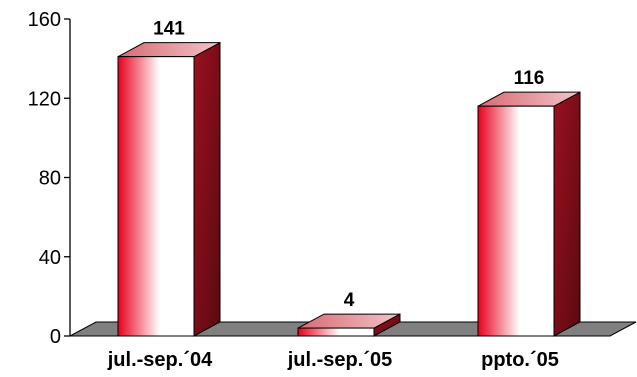 Image resolution: width=637 pixels, height=377 pixels. I want to click on data-label: 141, so click(169, 29).